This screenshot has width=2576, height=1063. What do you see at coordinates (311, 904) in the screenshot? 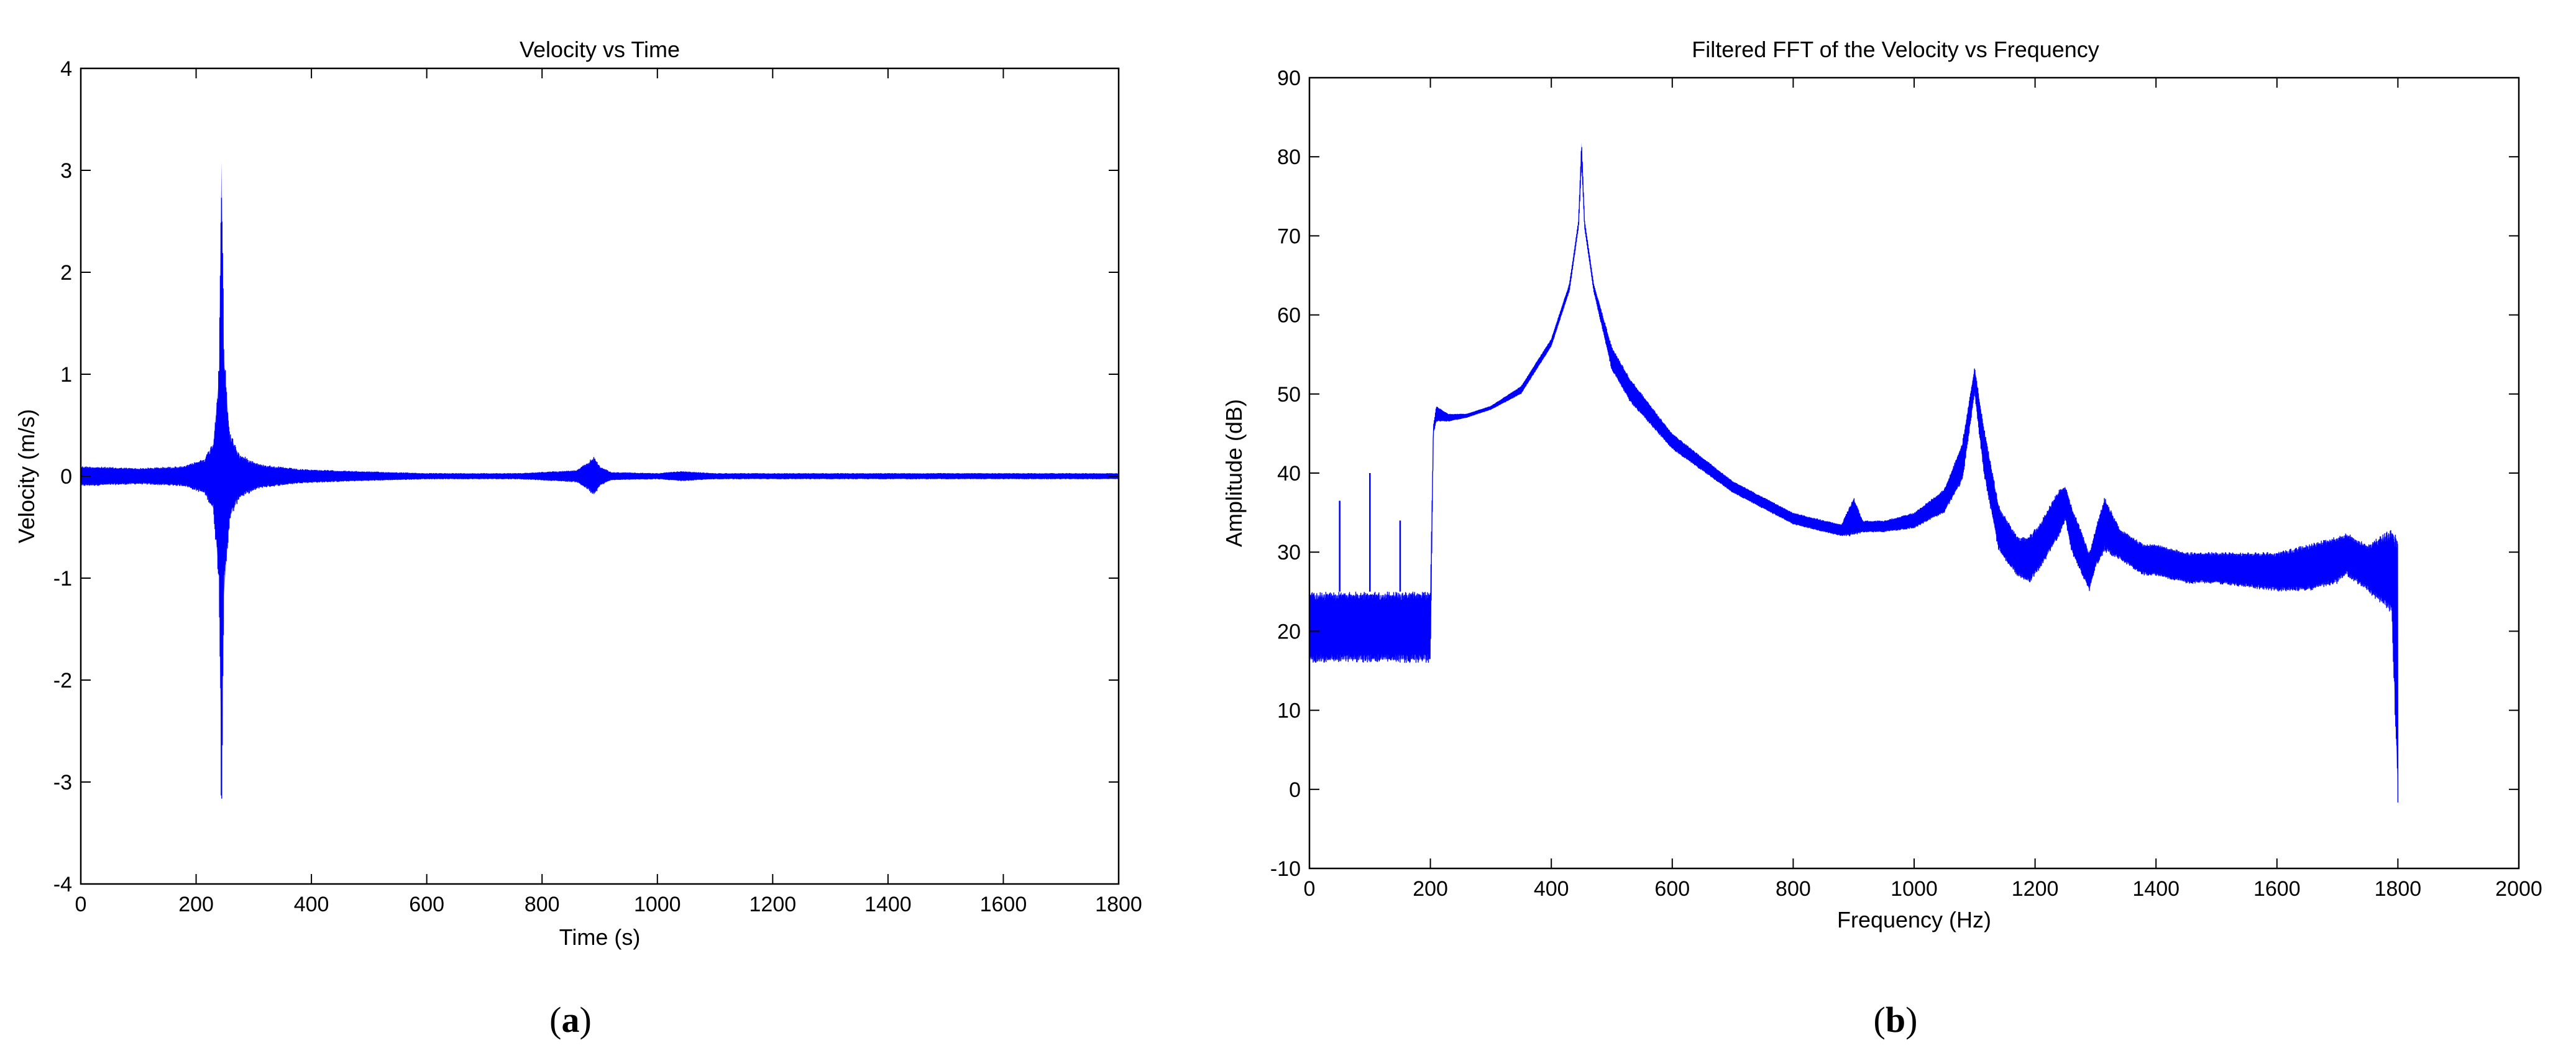
I see `chart-a-x-tick-label: 400` at bounding box center [311, 904].